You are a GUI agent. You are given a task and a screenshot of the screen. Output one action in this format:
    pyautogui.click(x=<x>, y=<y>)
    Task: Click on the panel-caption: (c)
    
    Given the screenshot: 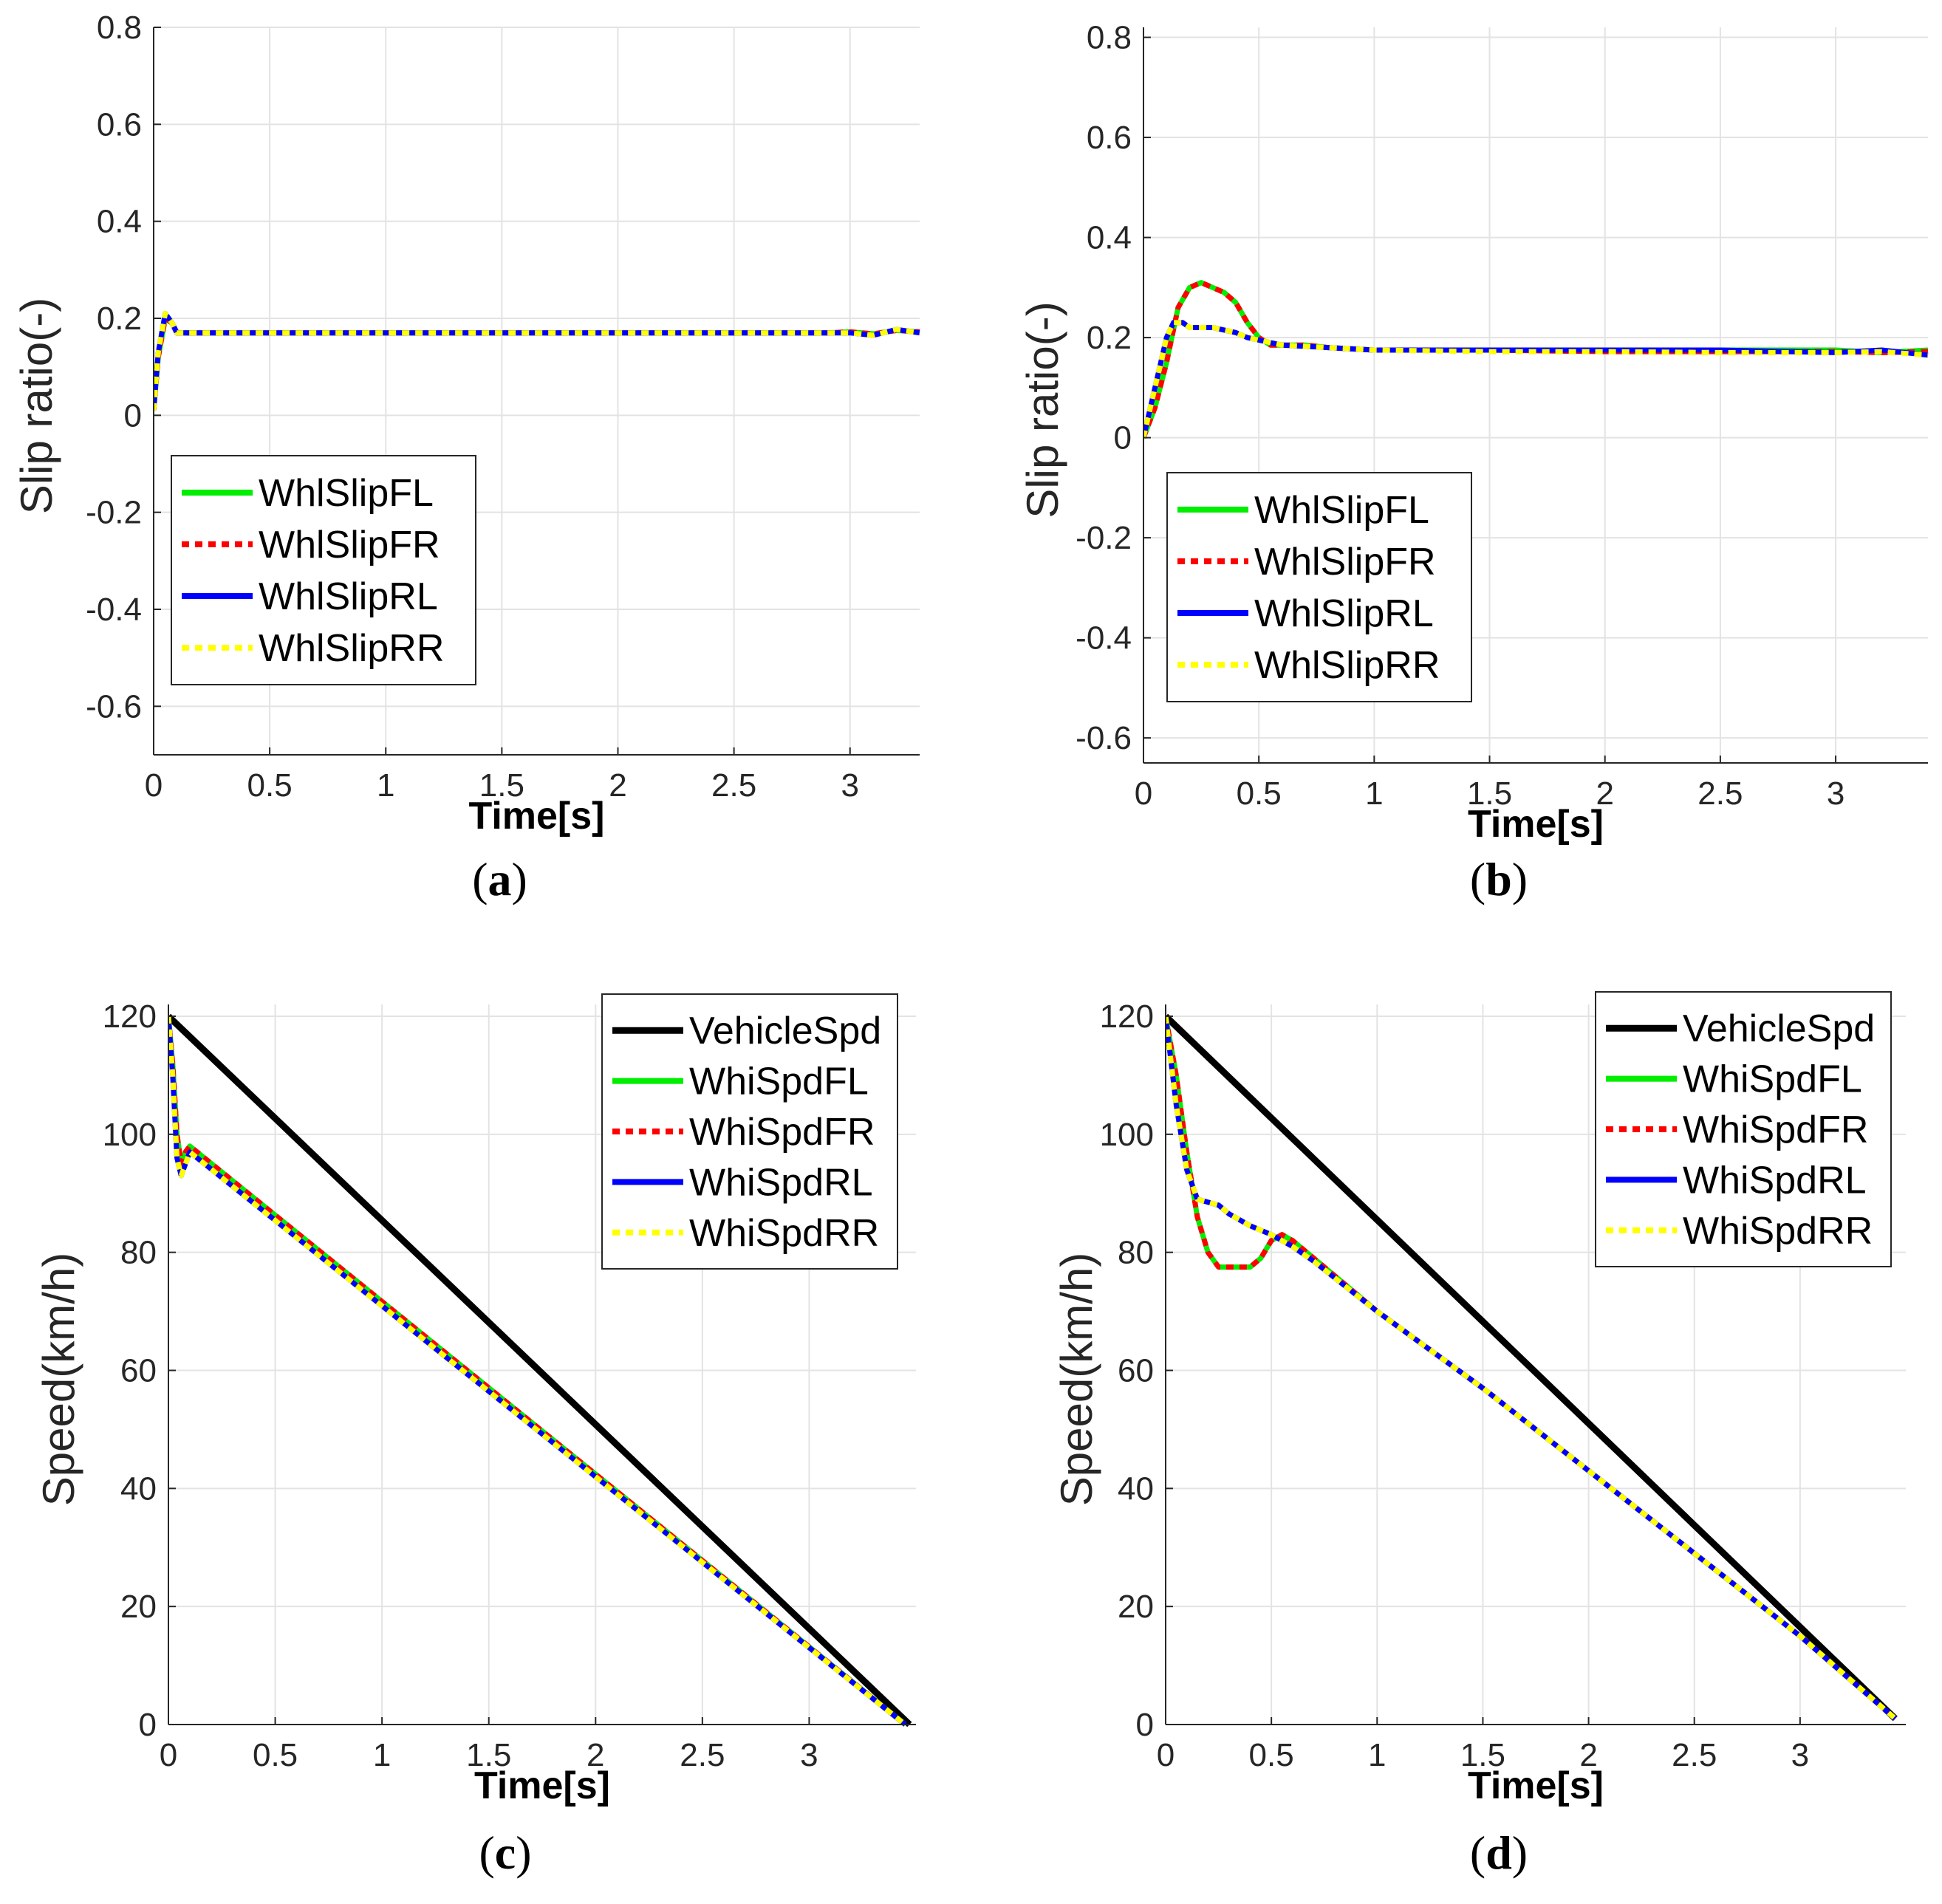 What is the action you would take?
    pyautogui.click(x=505, y=1852)
    